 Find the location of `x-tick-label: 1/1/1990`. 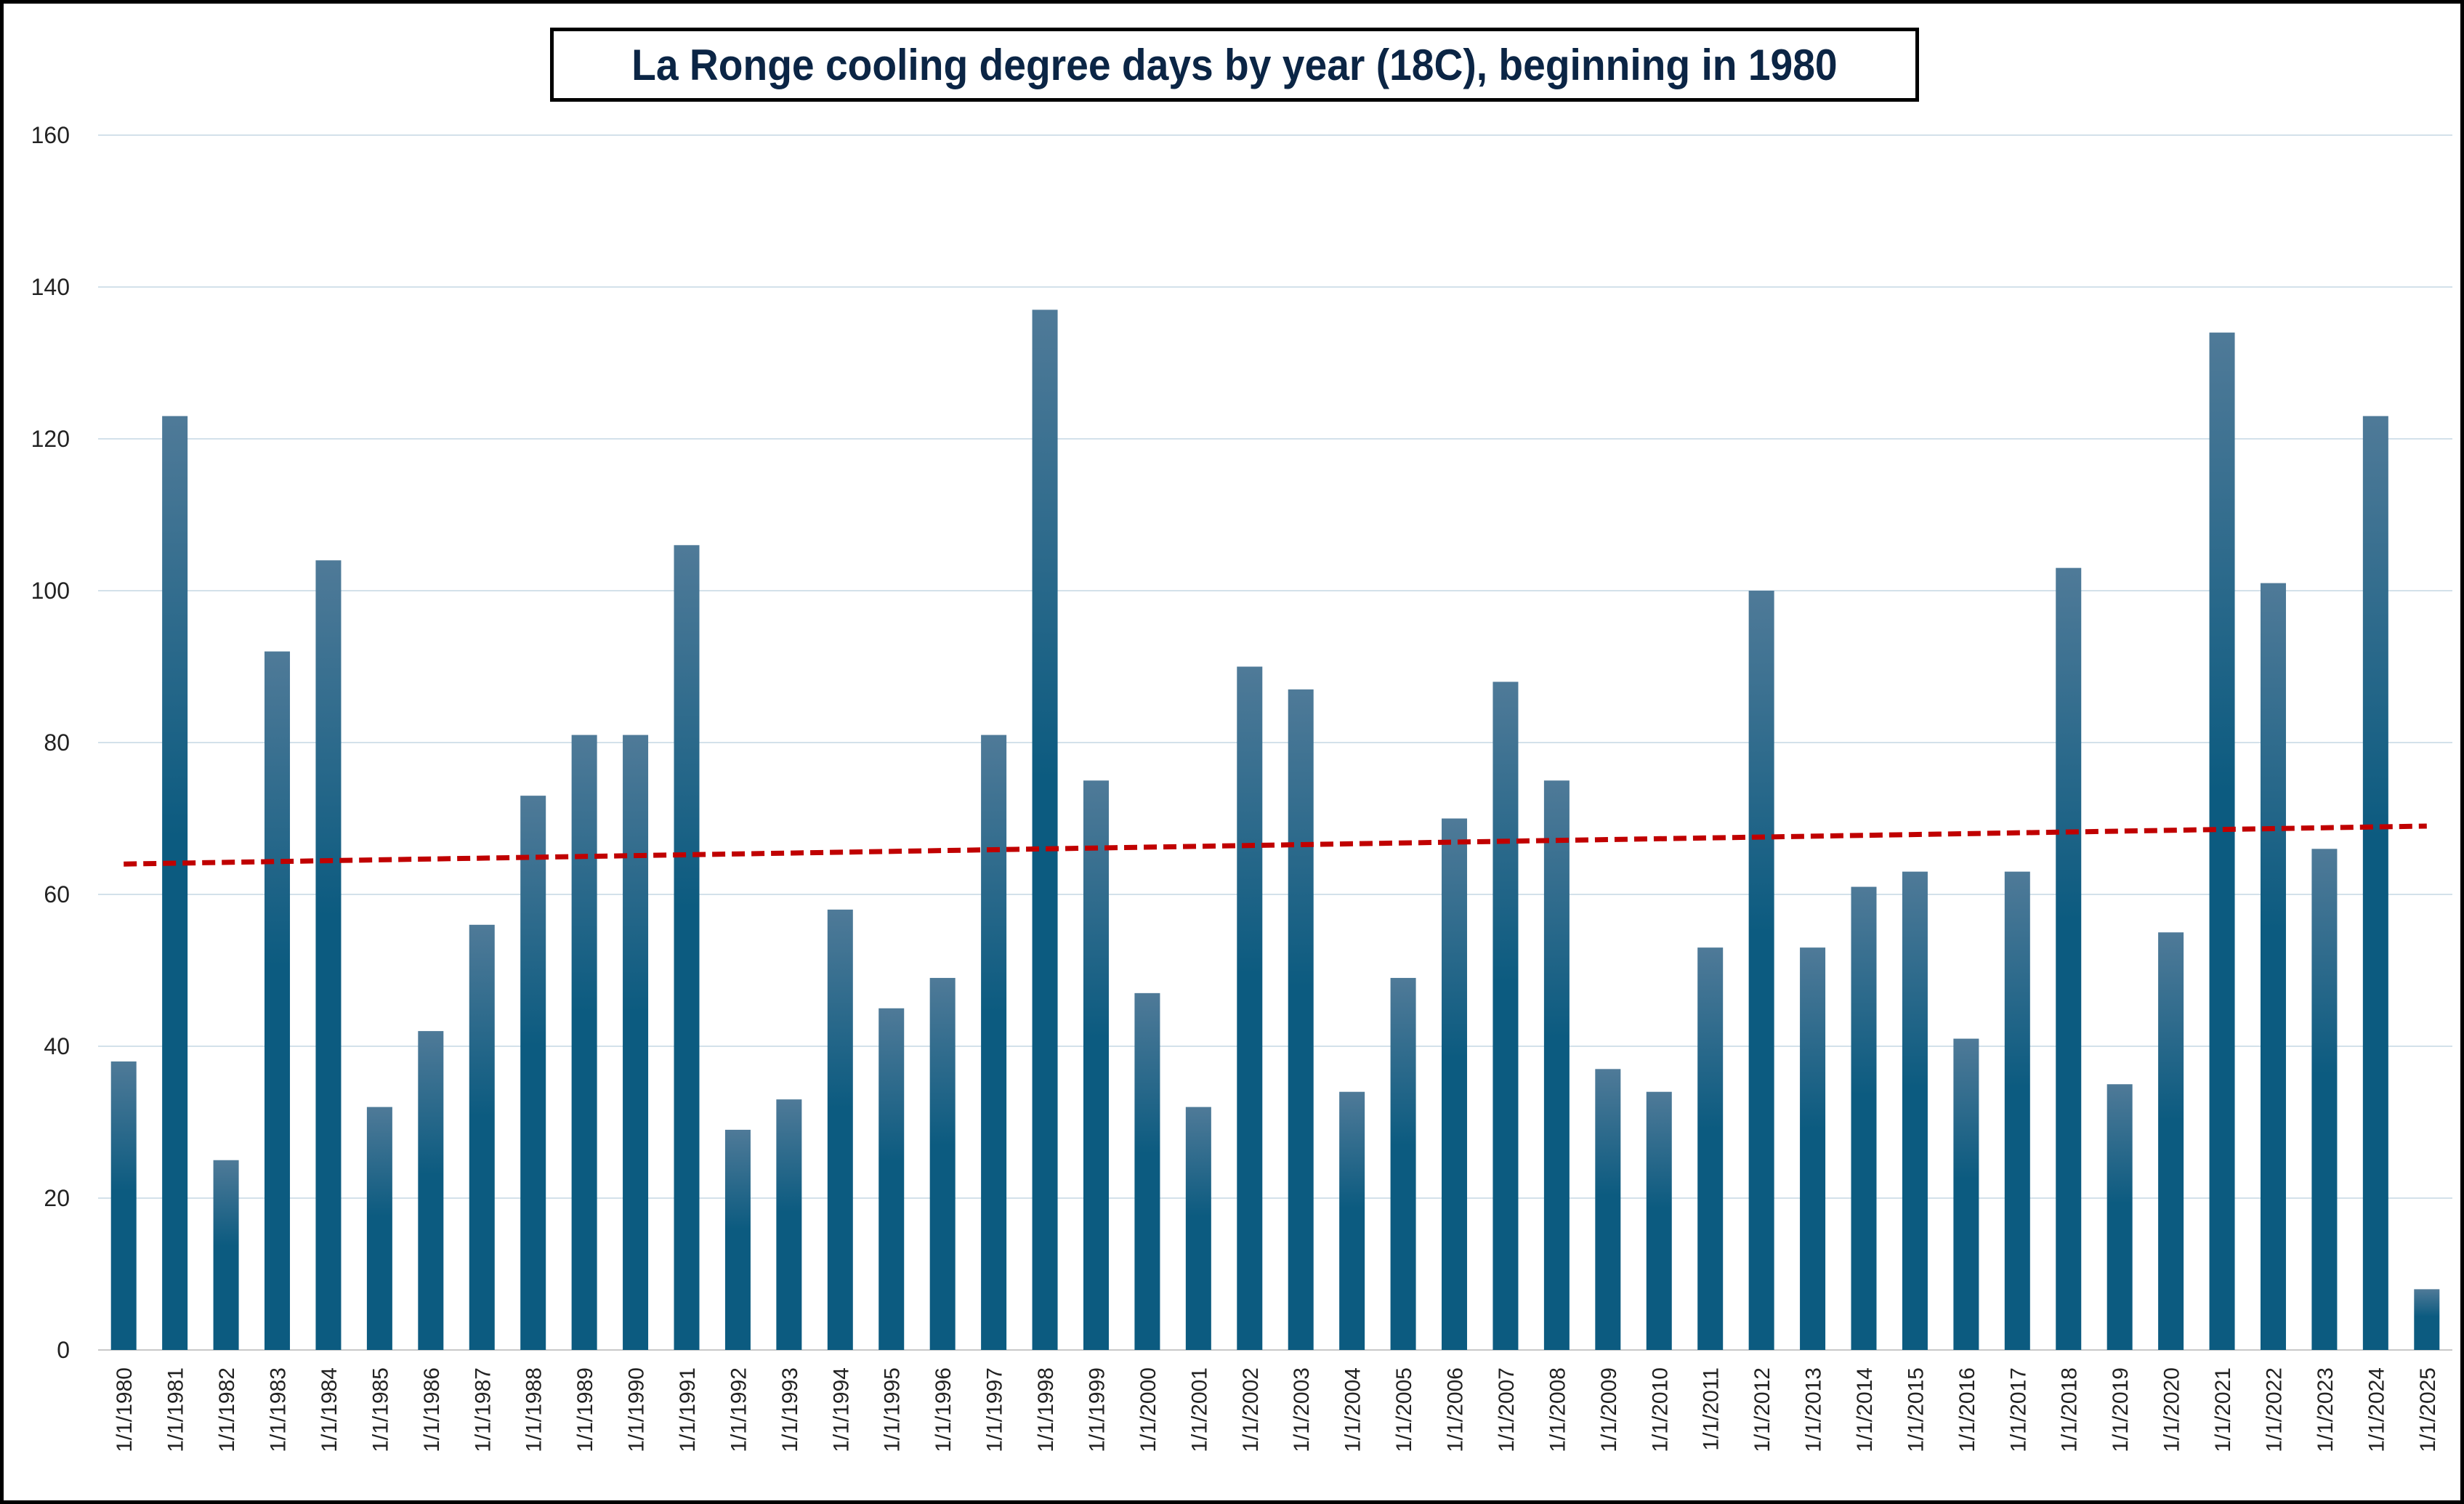

x-tick-label: 1/1/1990 is located at coordinates (637, 1409).